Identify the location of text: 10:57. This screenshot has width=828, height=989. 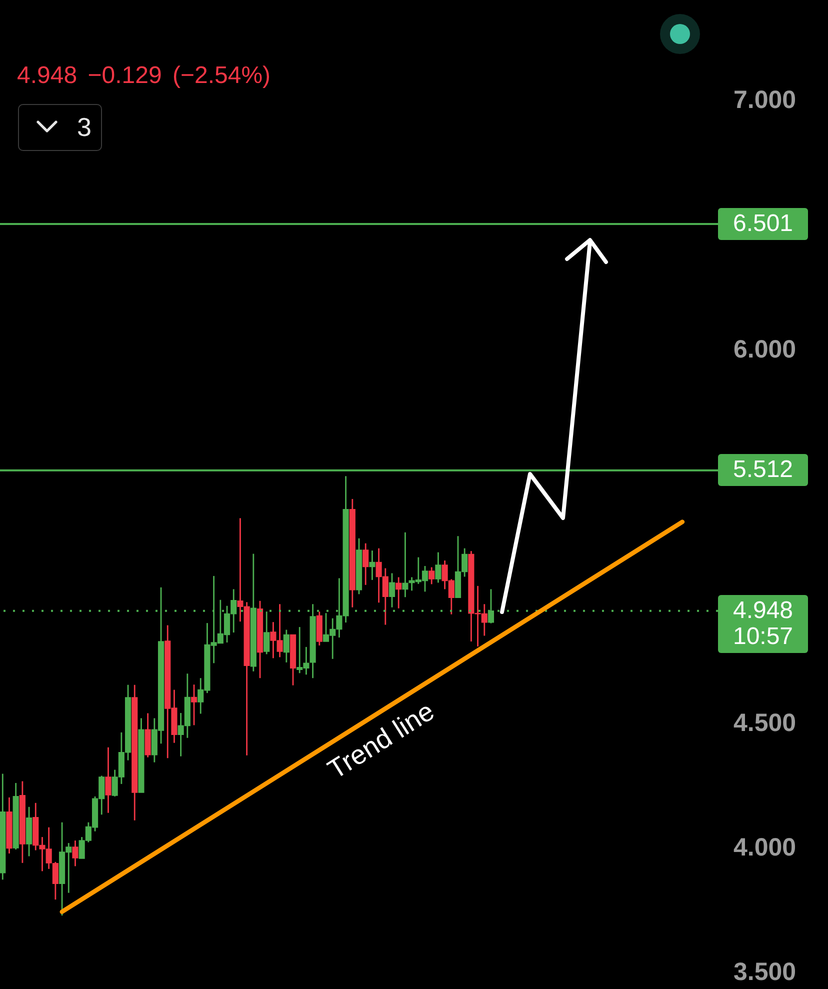
(763, 636).